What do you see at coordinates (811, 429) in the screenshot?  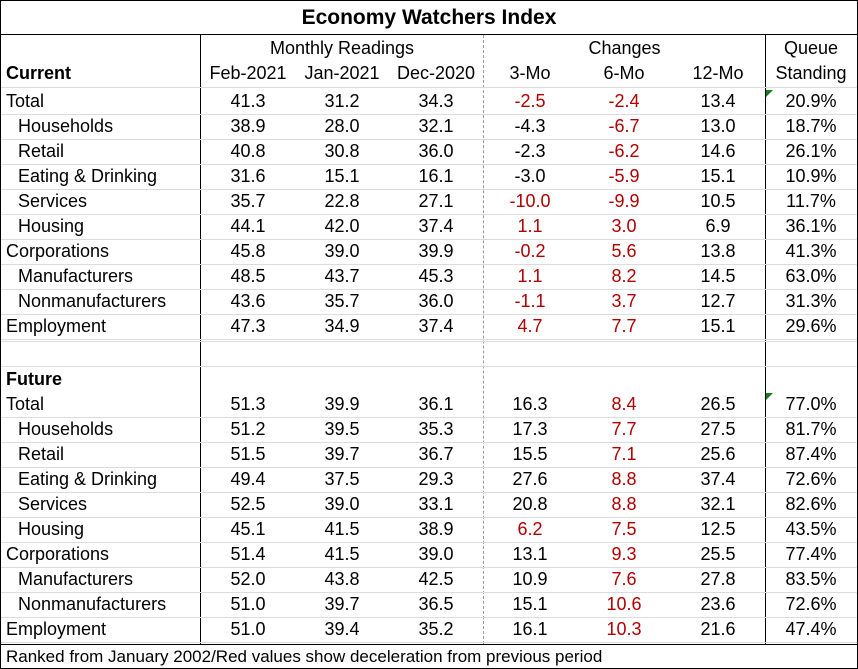 I see `queue-standing: 81.7%` at bounding box center [811, 429].